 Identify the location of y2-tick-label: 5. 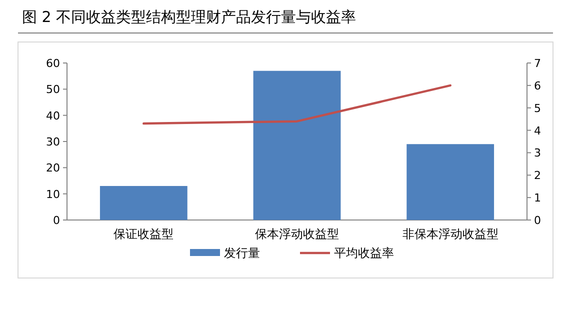
(537, 108).